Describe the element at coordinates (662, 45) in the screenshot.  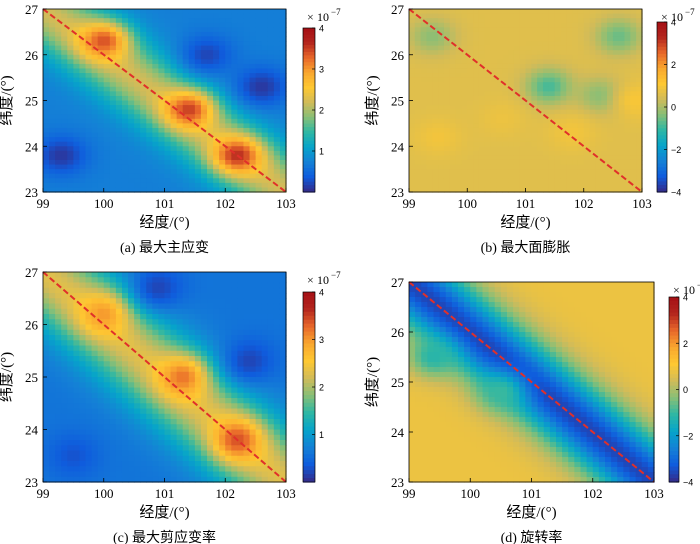
I see `panel-b-colorbar-segment` at that location.